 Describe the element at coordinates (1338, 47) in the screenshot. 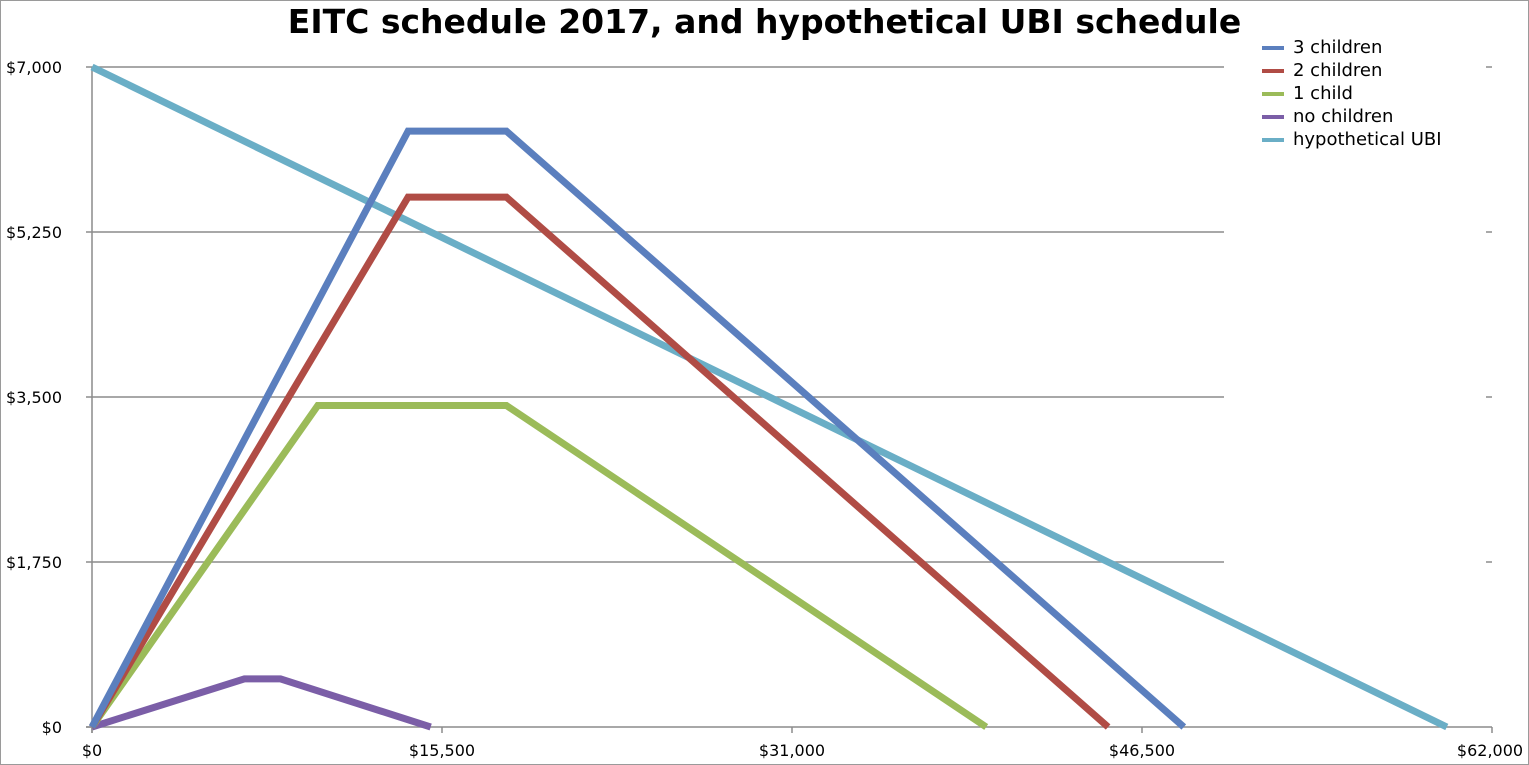

I see `legend-label: 3 children` at that location.